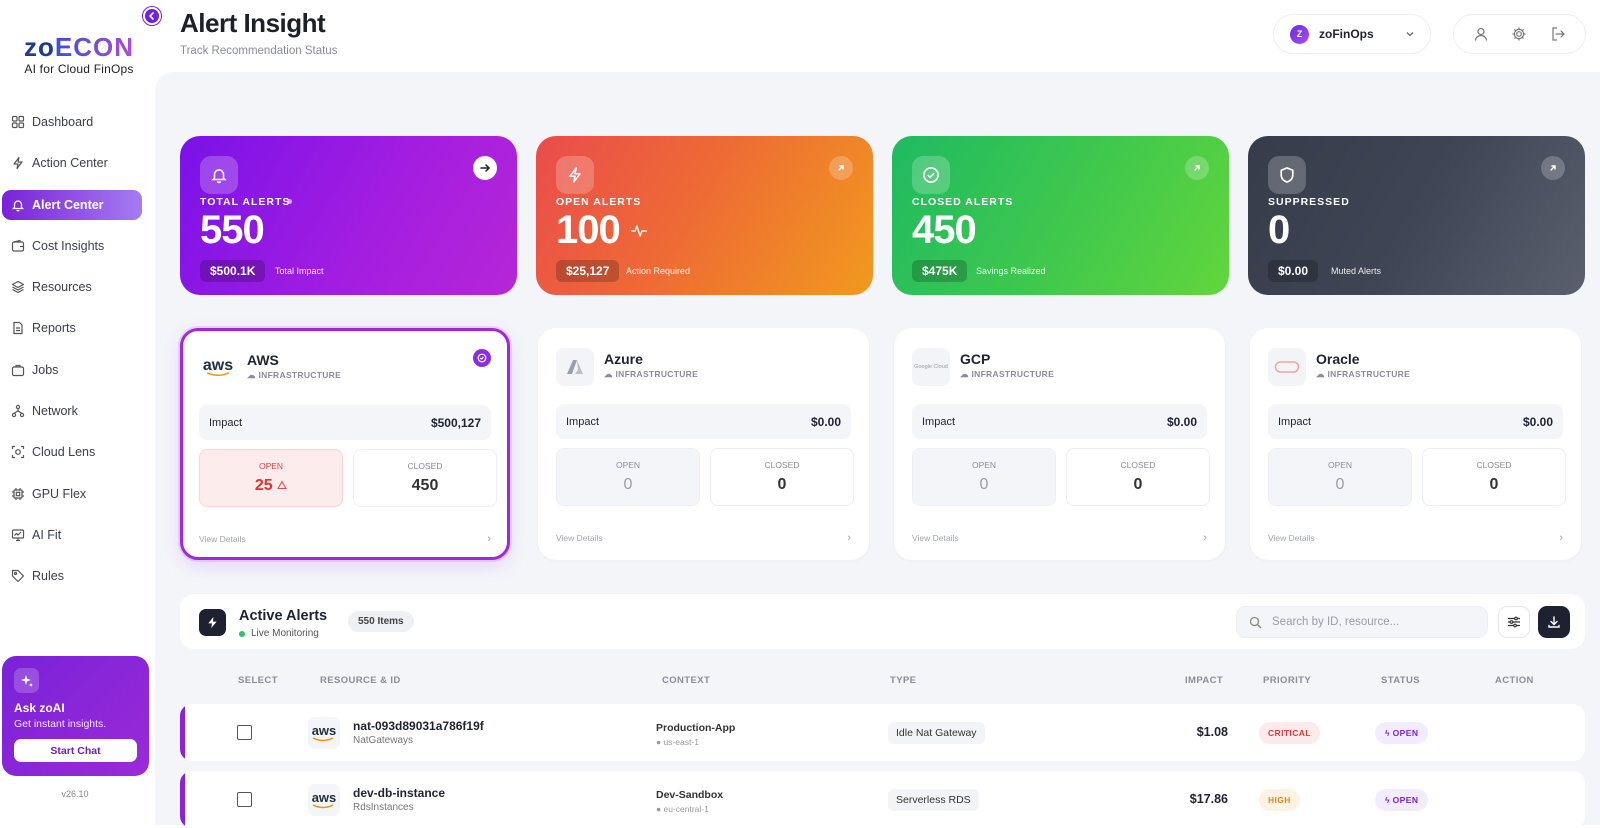  What do you see at coordinates (944, 230) in the screenshot?
I see `stat-value: 450` at bounding box center [944, 230].